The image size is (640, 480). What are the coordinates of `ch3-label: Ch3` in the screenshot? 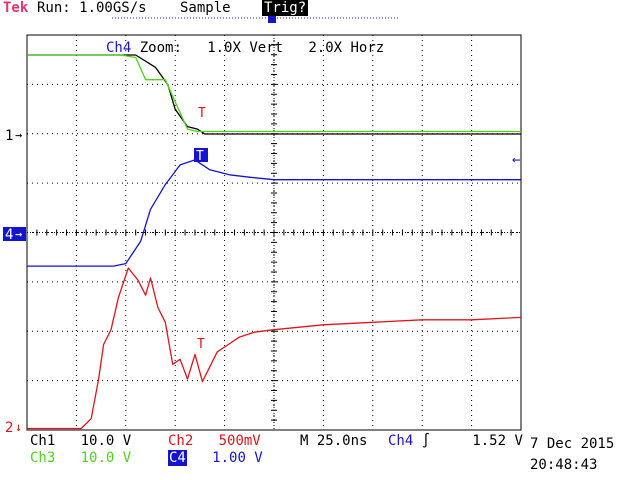 It's located at (43, 458).